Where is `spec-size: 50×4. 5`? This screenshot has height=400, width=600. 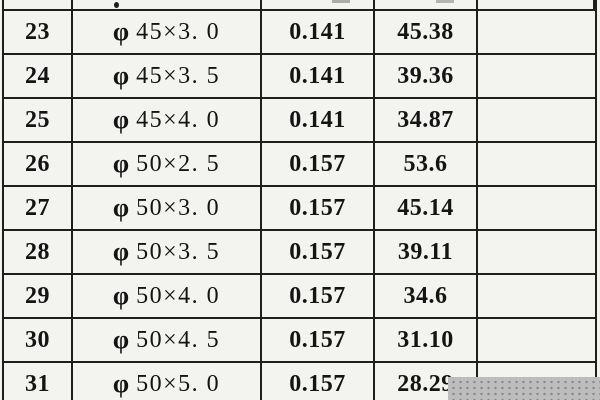
spec-size: 50×4. 5 is located at coordinates (178, 339).